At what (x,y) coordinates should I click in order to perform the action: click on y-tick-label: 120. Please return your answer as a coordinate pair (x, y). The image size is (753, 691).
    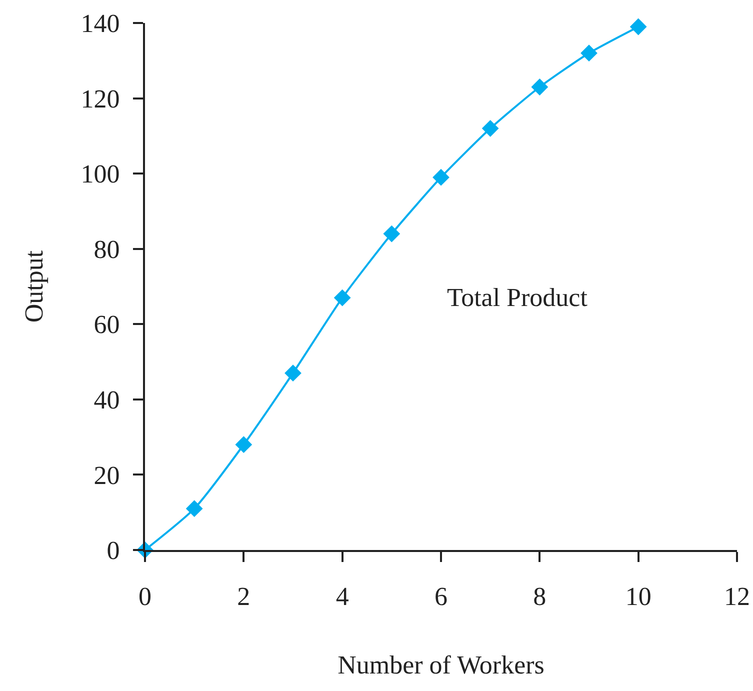
    Looking at the image, I should click on (100, 99).